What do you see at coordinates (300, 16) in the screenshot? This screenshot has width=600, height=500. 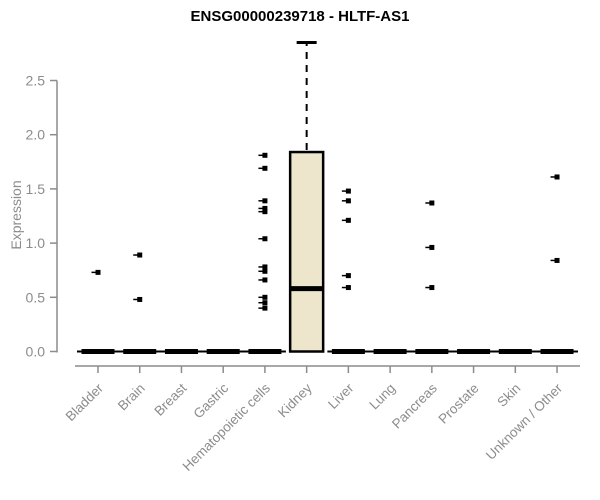 I see `chart-title: ENSG00000239718 - HLTF-AS1` at bounding box center [300, 16].